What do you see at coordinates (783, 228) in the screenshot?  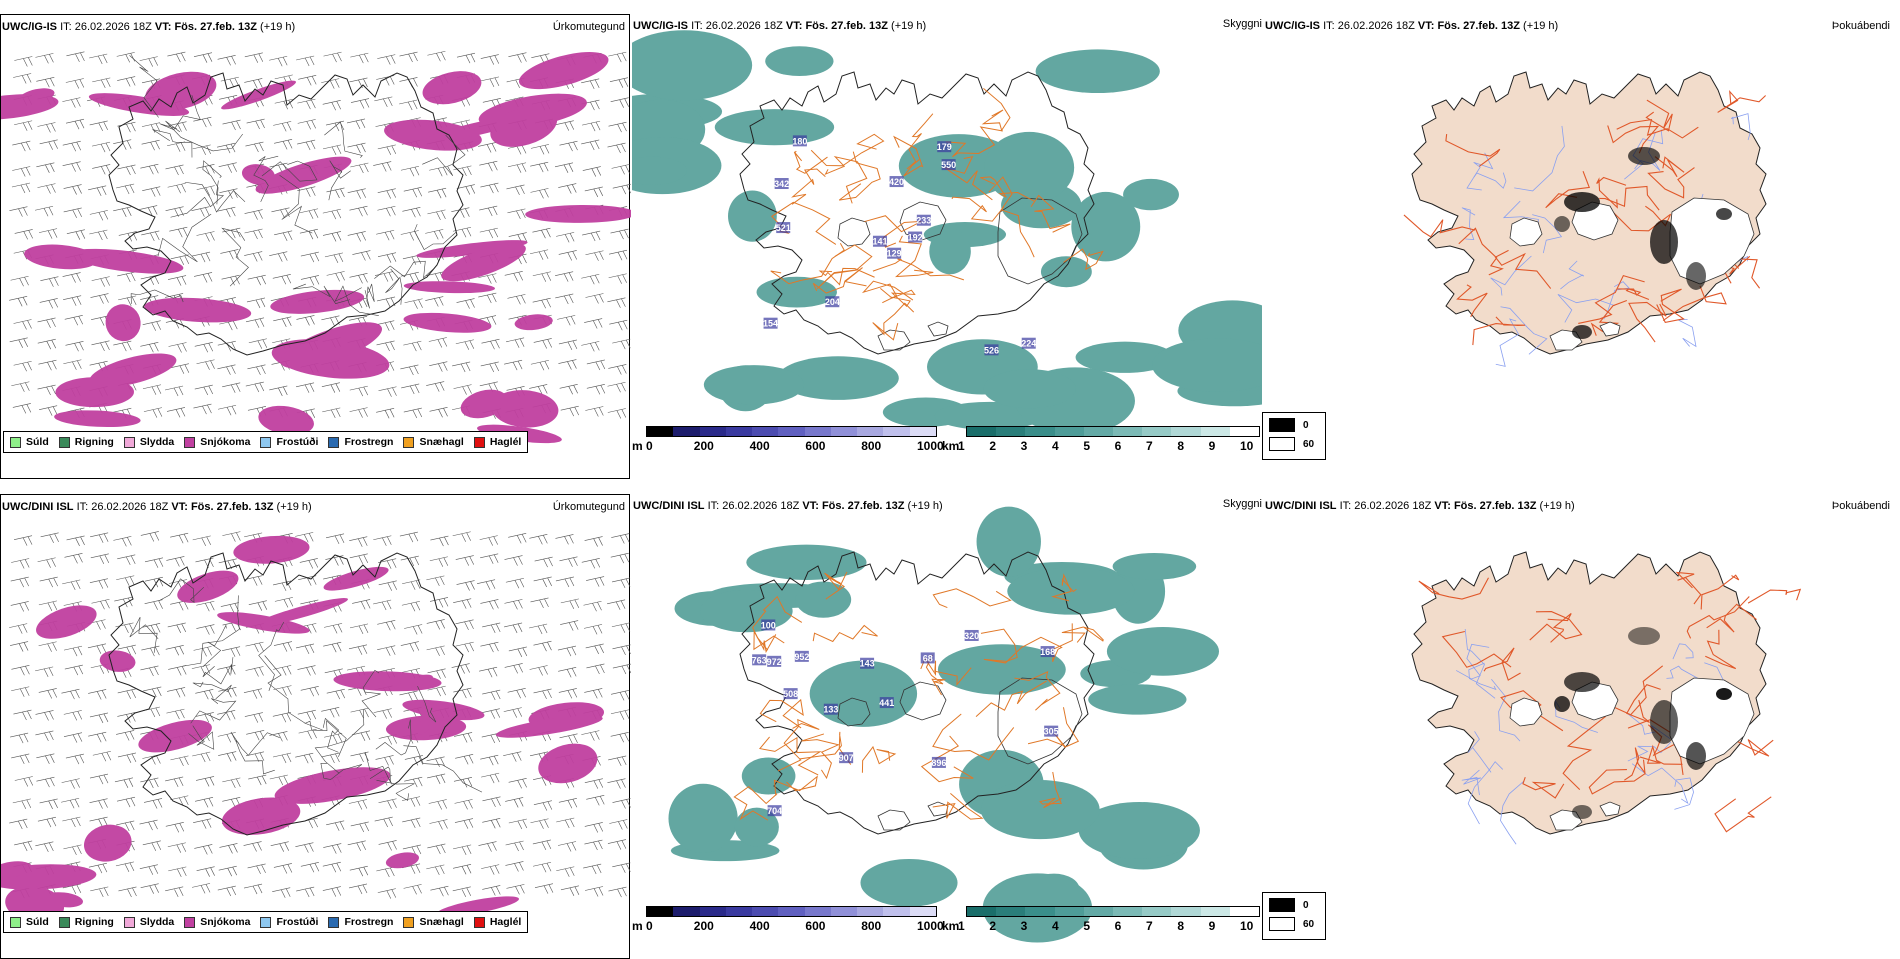 I see `ceiling-label: 521` at bounding box center [783, 228].